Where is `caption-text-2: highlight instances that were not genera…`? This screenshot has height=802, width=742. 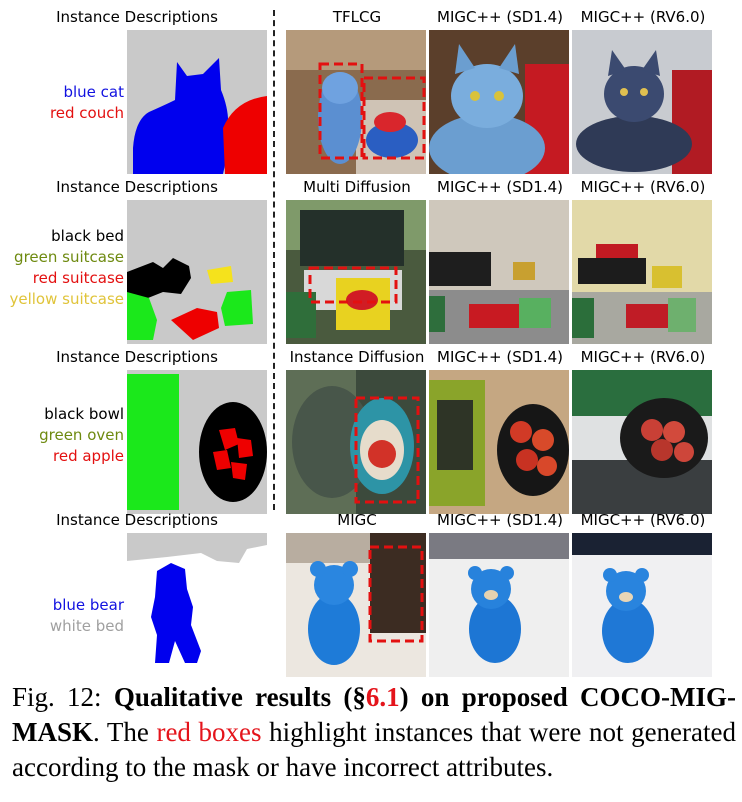 caption-text-2: highlight instances that were not genera… is located at coordinates (374, 749).